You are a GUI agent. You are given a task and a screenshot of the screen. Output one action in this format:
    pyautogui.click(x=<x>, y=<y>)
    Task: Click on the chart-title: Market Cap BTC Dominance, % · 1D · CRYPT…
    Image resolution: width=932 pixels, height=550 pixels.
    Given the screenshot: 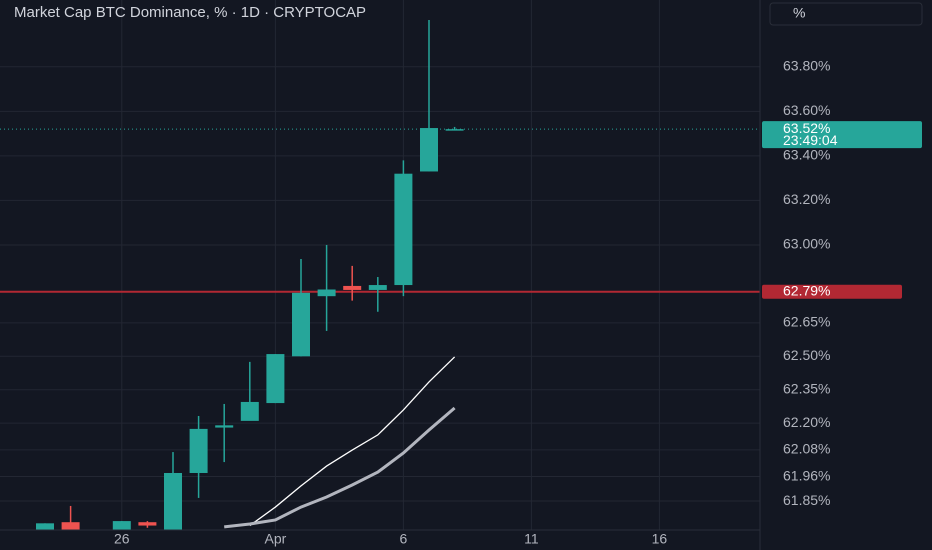 What is the action you would take?
    pyautogui.click(x=190, y=12)
    